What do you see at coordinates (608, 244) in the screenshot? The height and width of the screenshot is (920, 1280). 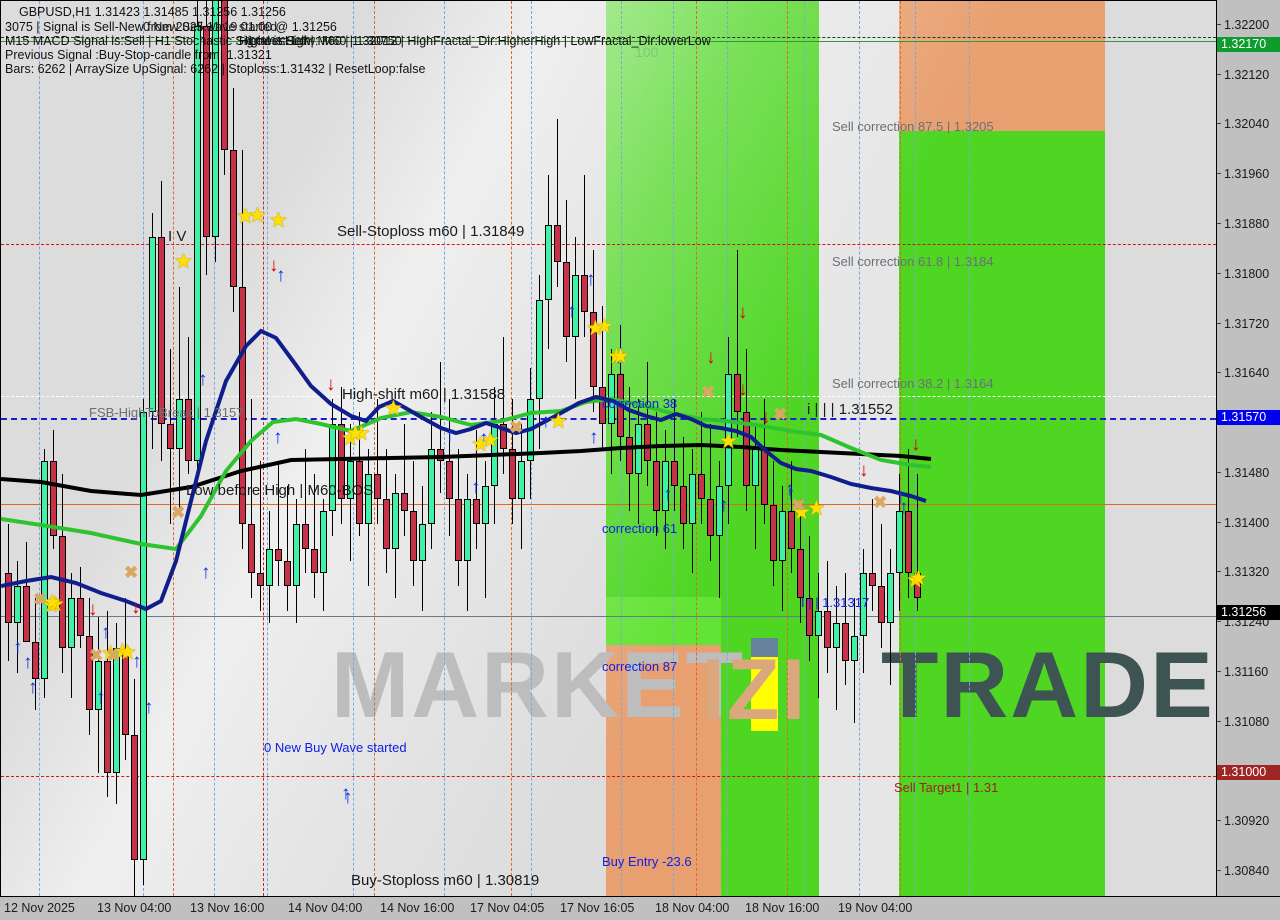 I see `level-sell-stoploss` at bounding box center [608, 244].